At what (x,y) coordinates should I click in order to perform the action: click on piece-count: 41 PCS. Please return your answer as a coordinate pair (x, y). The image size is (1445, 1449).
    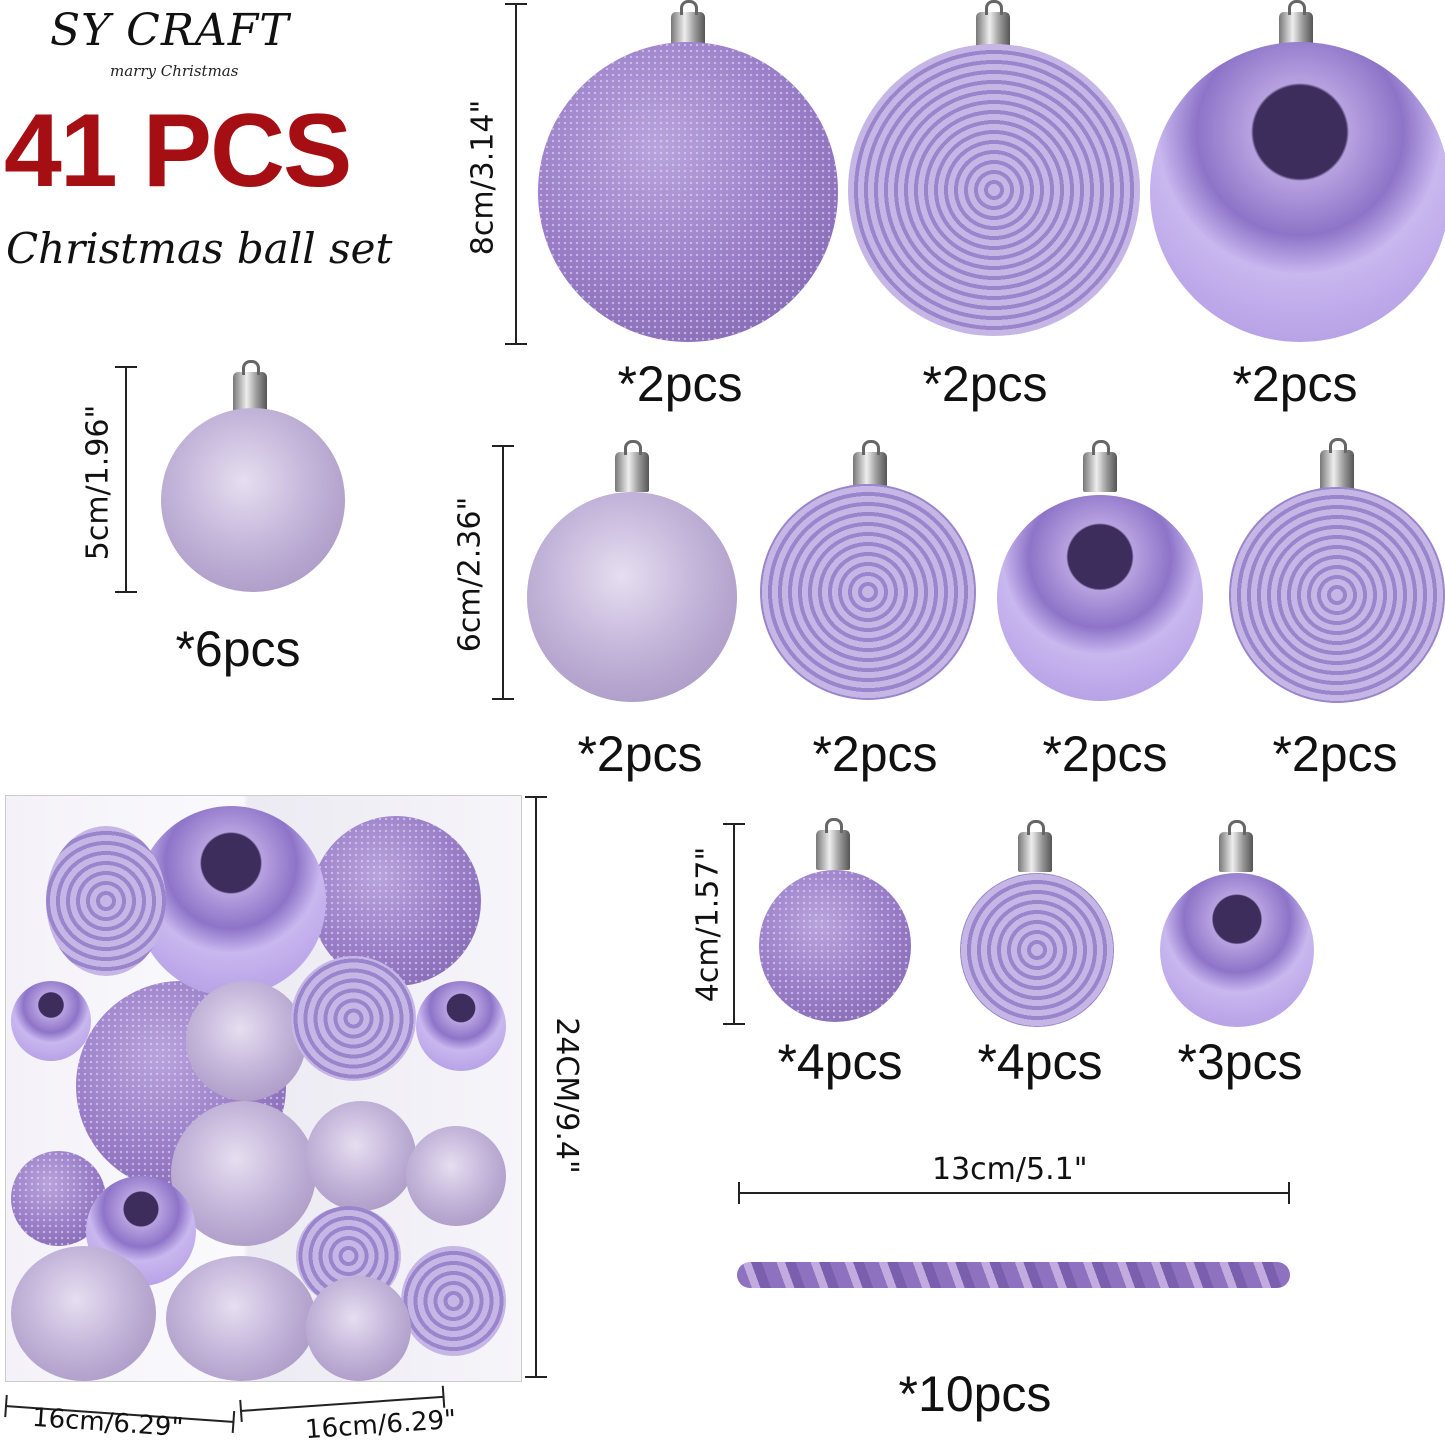
    Looking at the image, I should click on (178, 151).